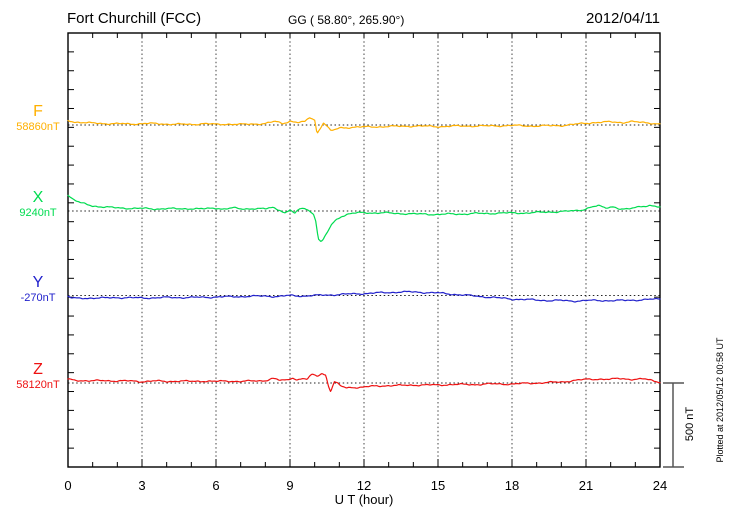 The image size is (730, 520). I want to click on x-tick-label: 6, so click(215, 485).